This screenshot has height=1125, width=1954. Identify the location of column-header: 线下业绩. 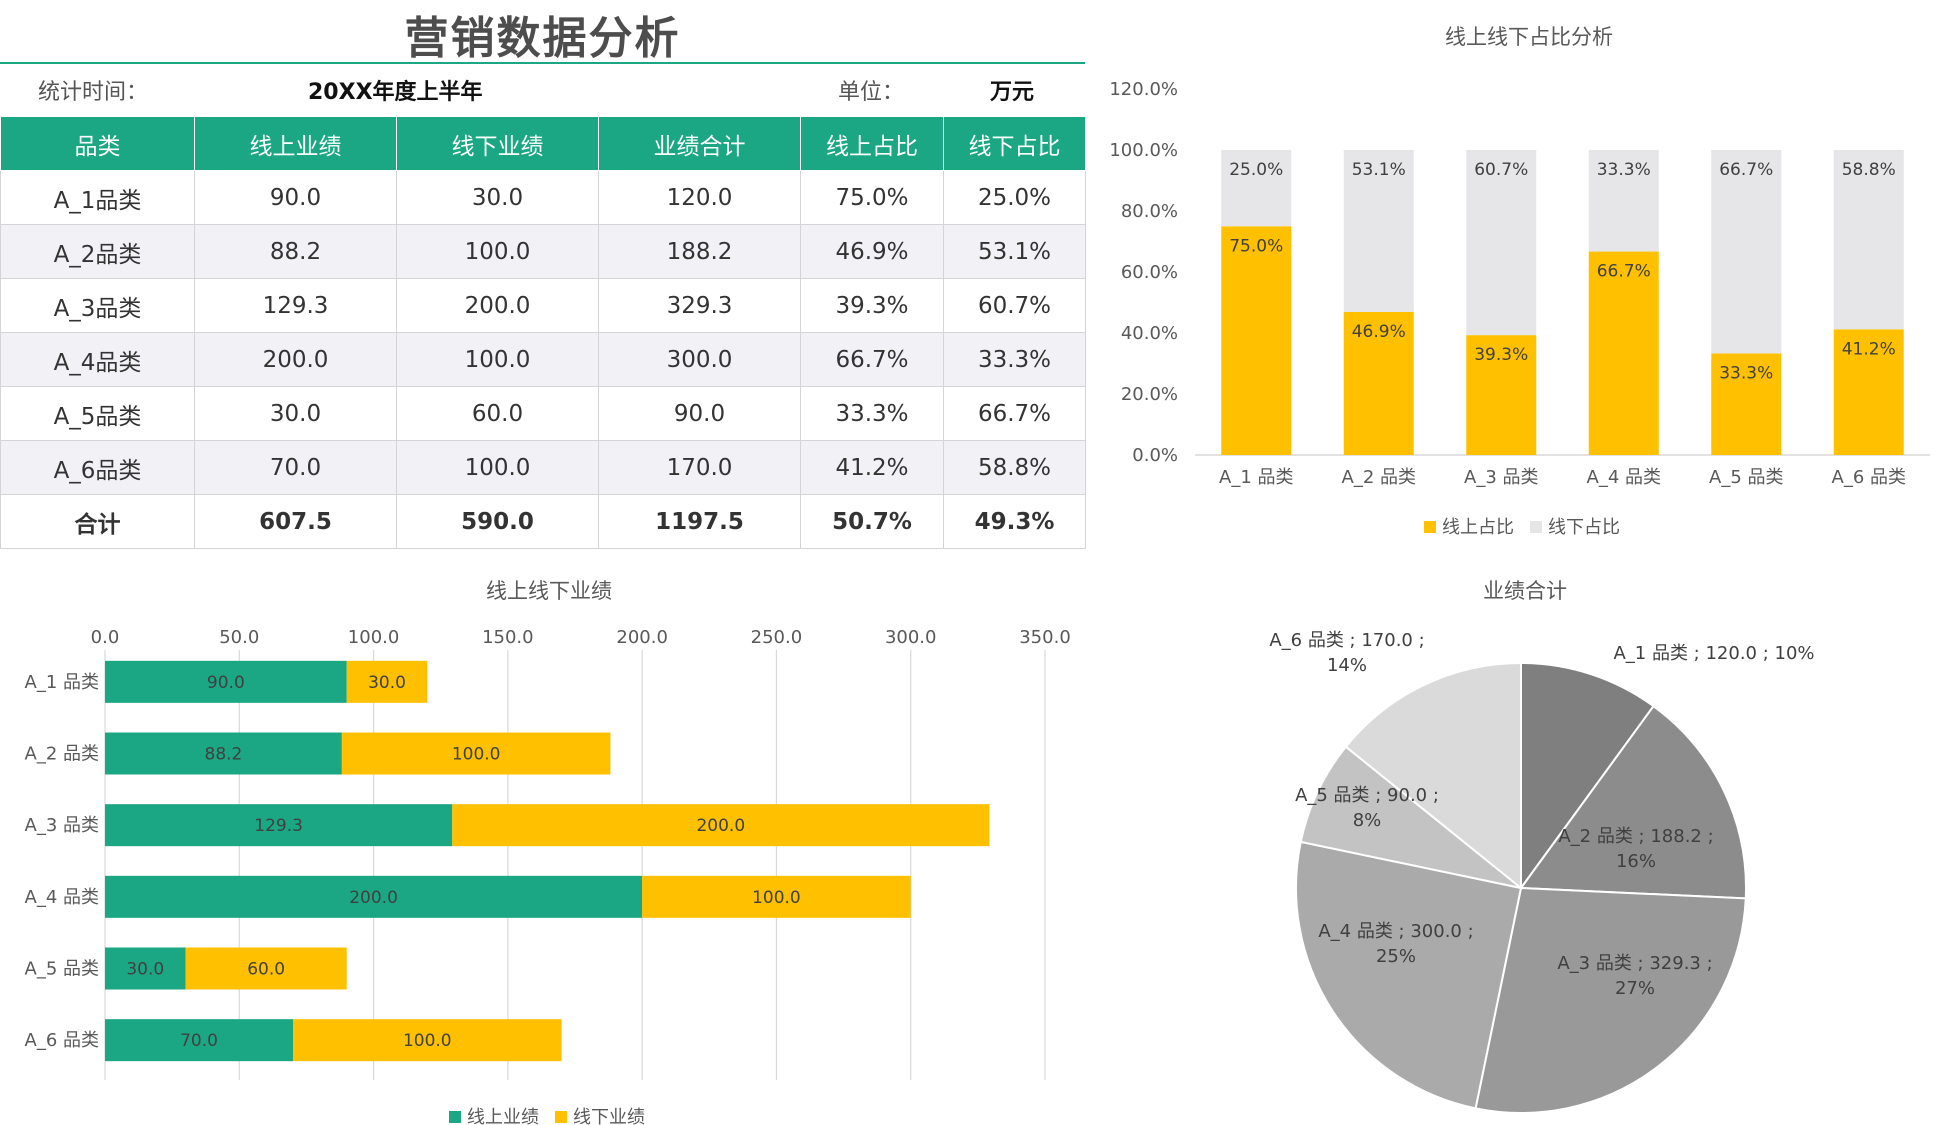
(497, 143).